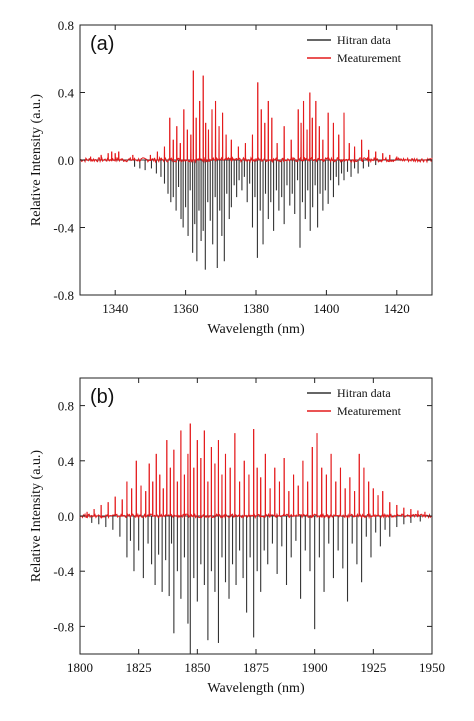  What do you see at coordinates (80, 667) in the screenshot?
I see `x-tick-label: 1800` at bounding box center [80, 667].